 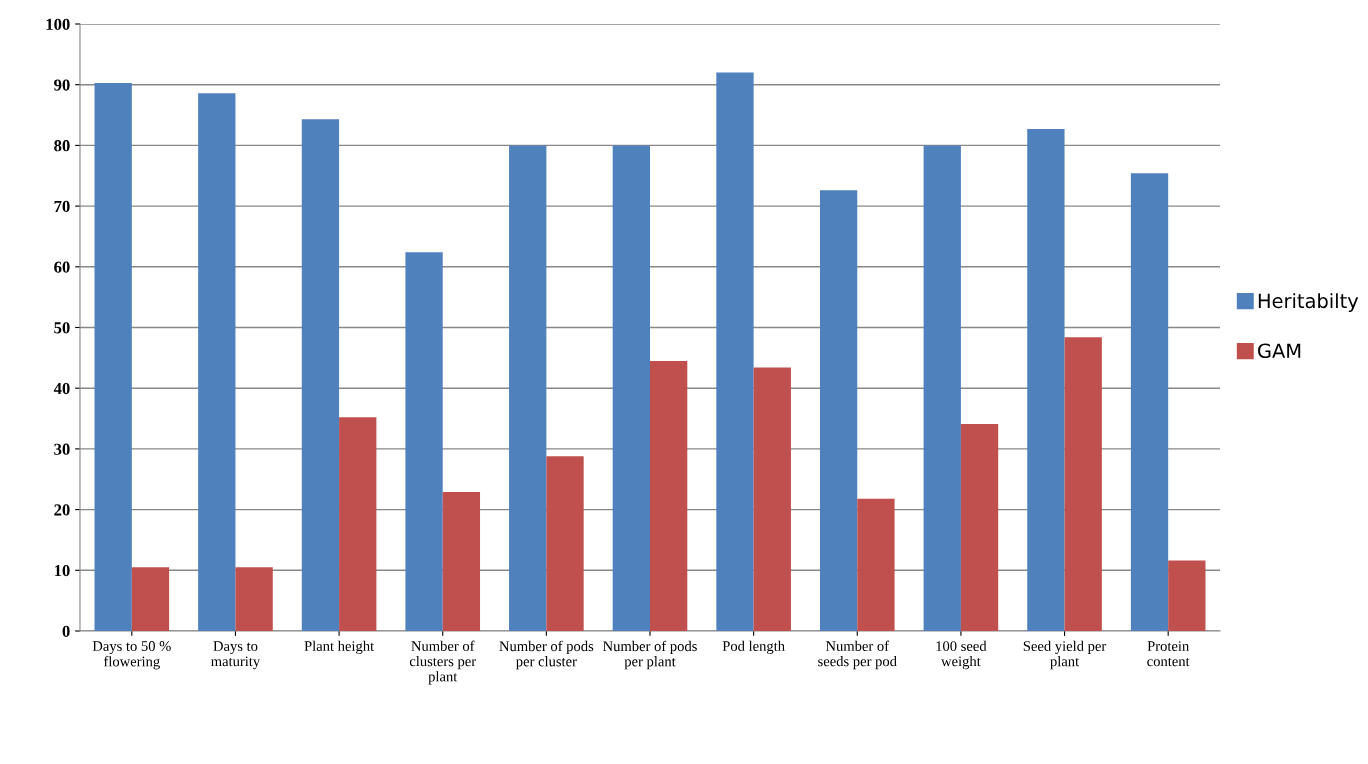 What do you see at coordinates (62, 85) in the screenshot?
I see `y-tick-label: 90` at bounding box center [62, 85].